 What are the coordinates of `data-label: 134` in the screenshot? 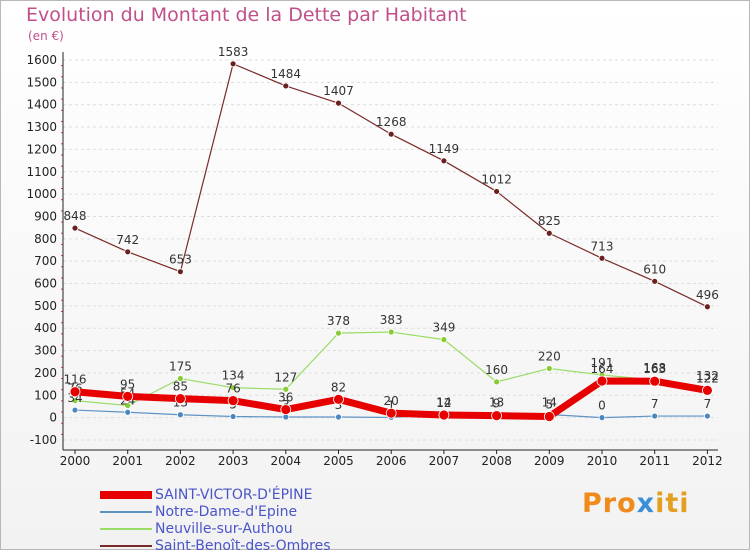 It's located at (233, 376).